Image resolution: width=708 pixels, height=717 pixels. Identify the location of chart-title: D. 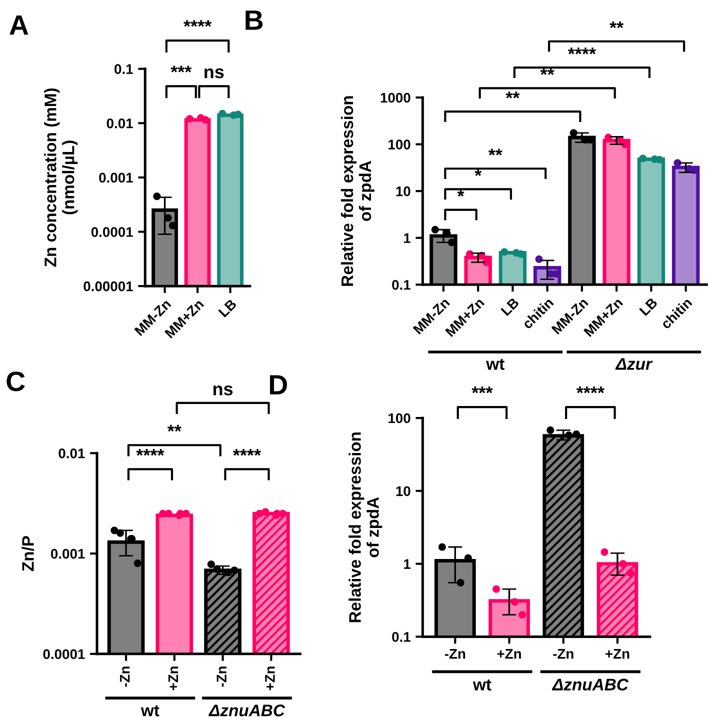
(279, 384).